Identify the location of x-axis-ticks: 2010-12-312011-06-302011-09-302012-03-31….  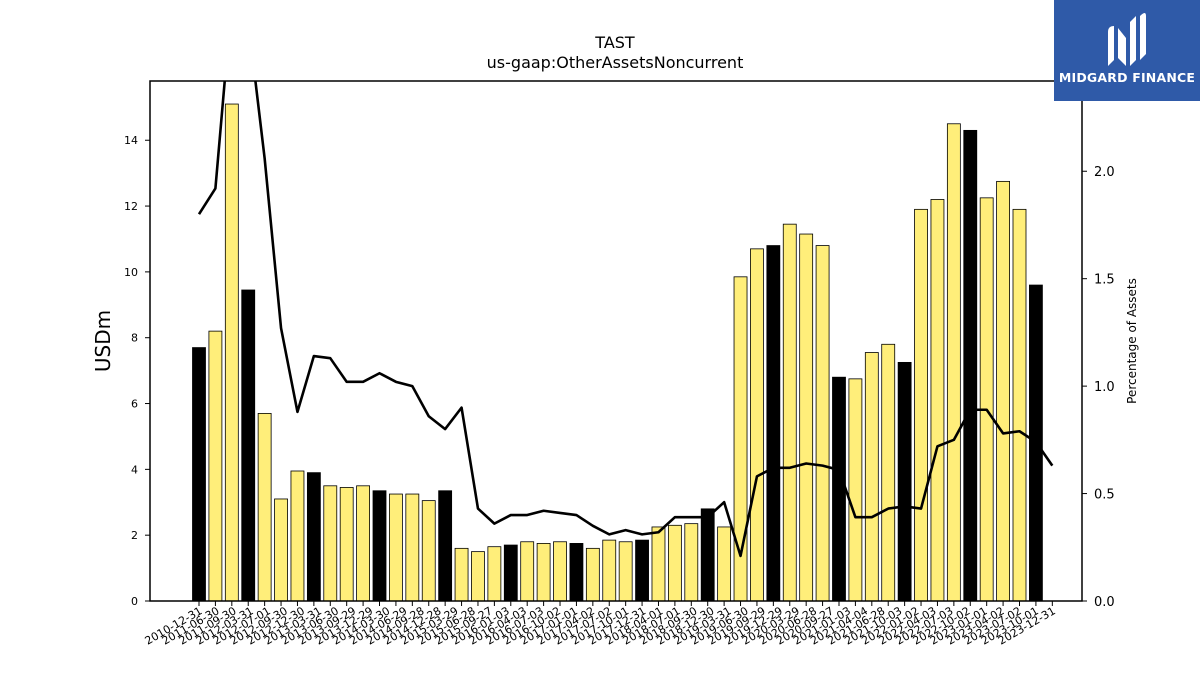
(600, 624).